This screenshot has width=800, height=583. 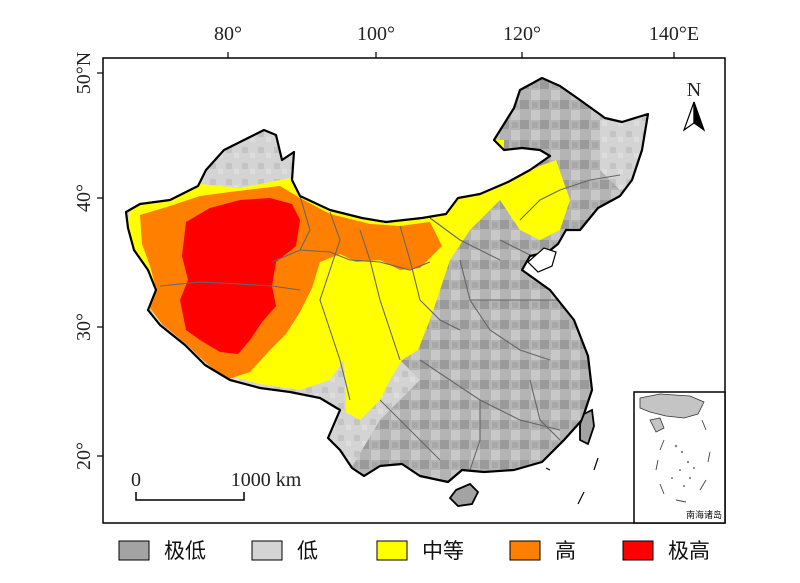 I want to click on legend-item-very-low: 极低, so click(x=162, y=551).